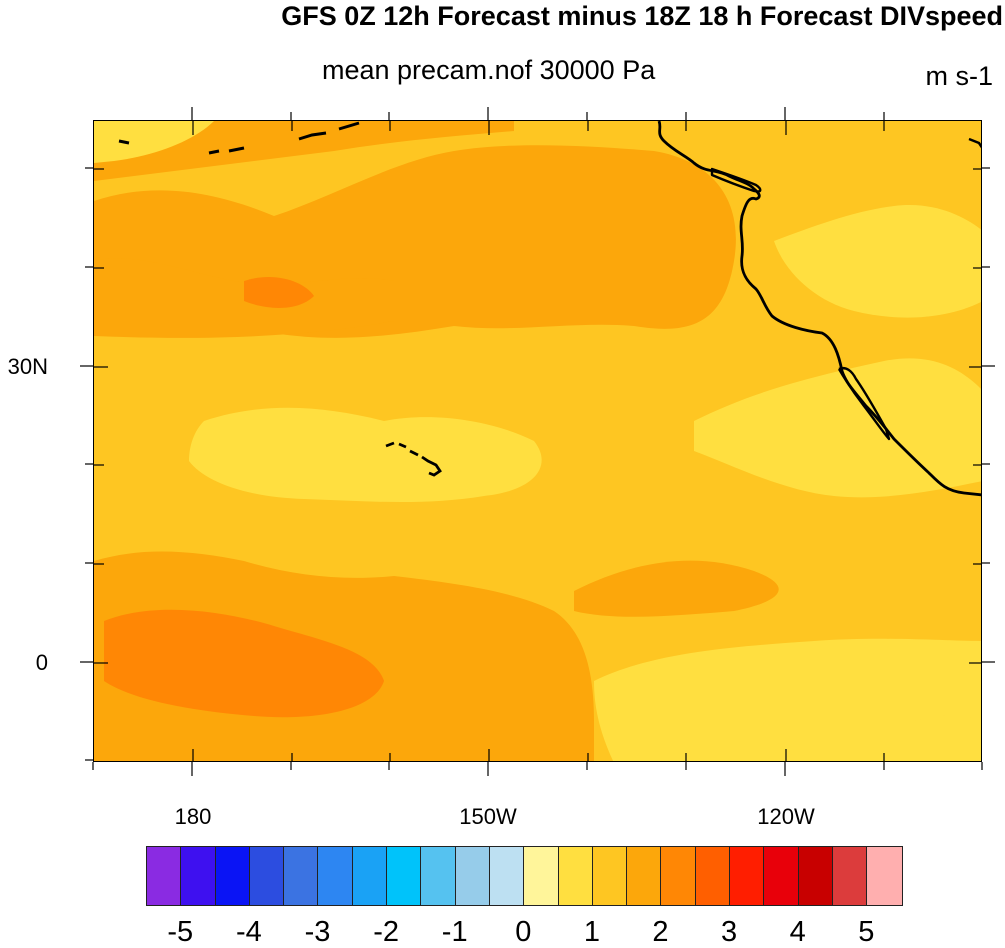 This screenshot has height=948, width=1005. Describe the element at coordinates (386, 932) in the screenshot. I see `colorbar-label-3: -2` at that location.